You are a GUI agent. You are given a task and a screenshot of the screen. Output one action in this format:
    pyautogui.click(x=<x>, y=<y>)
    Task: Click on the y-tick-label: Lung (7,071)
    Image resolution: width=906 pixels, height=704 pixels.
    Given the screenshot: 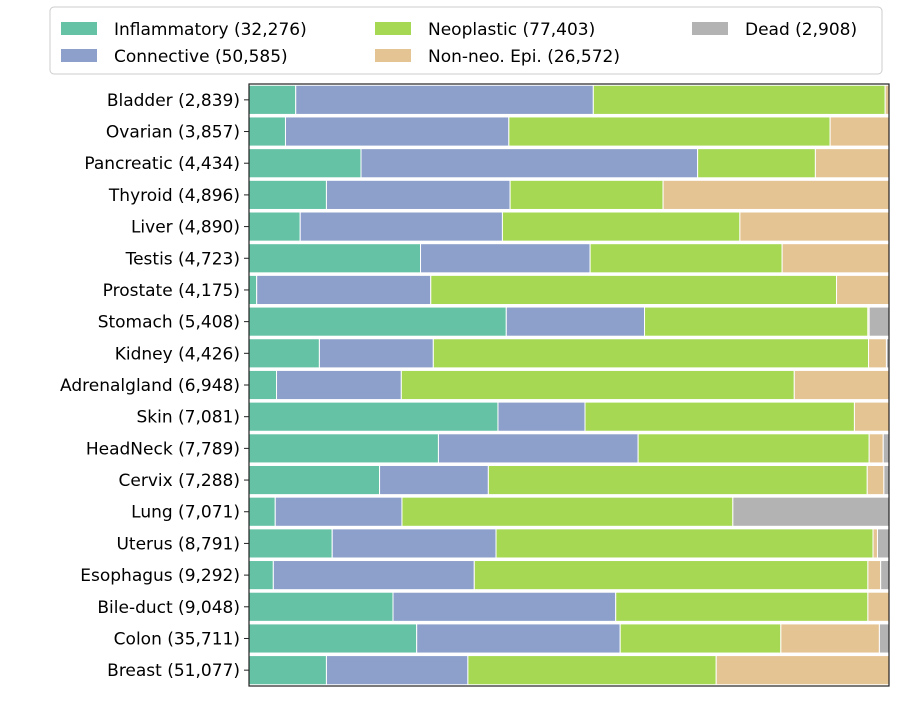 What is the action you would take?
    pyautogui.click(x=185, y=513)
    